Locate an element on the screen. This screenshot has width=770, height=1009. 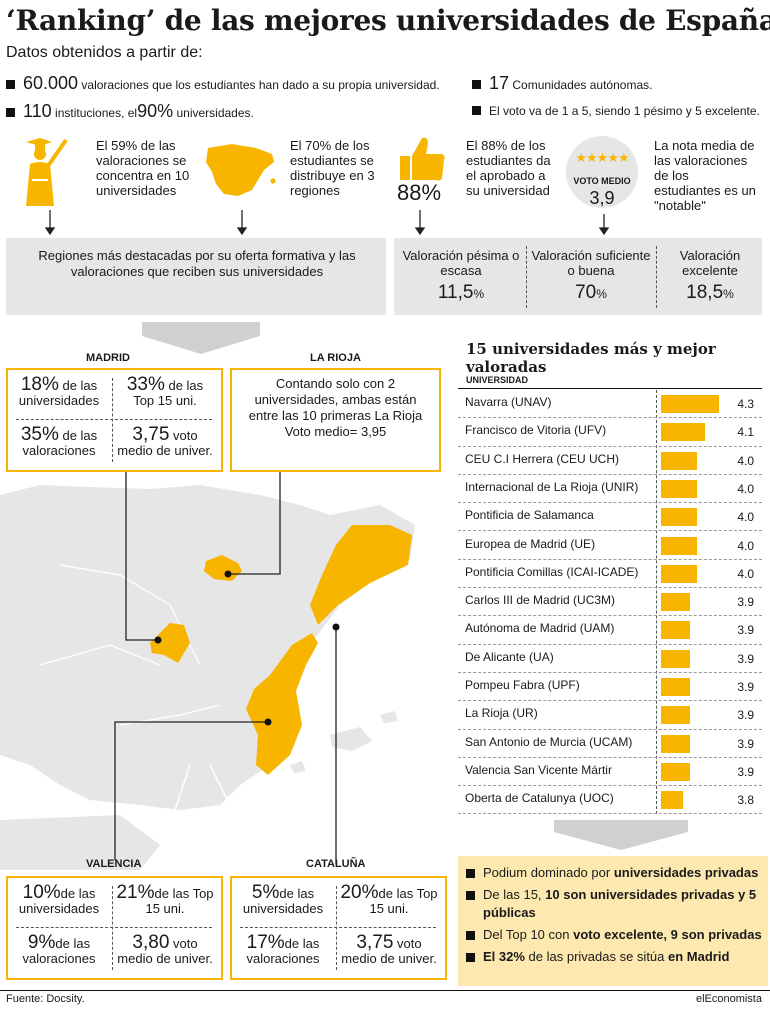
vote-circle is located at coordinates (602, 172).